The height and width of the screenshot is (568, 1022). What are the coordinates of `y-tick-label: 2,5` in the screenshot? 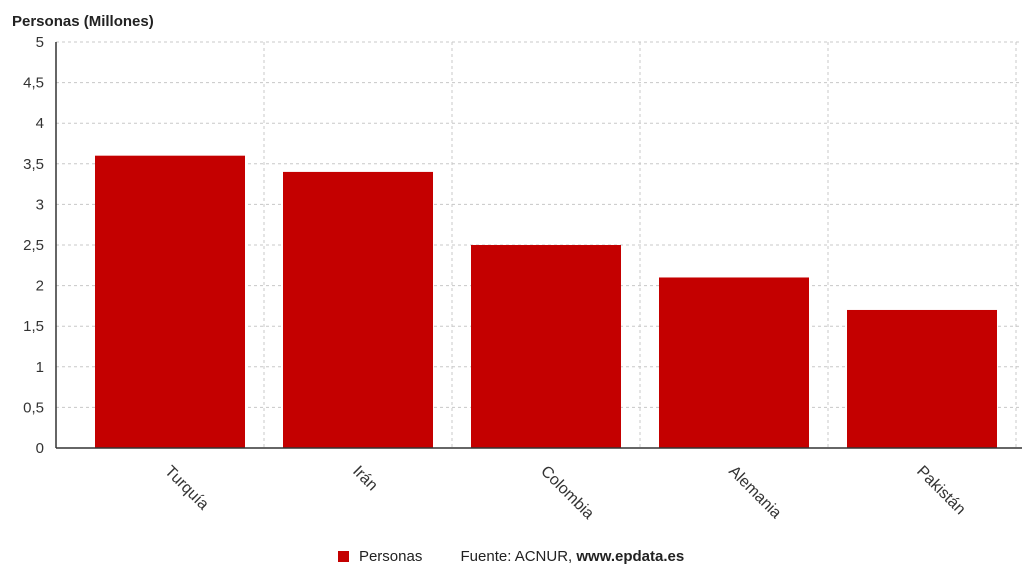 It's located at (33, 245).